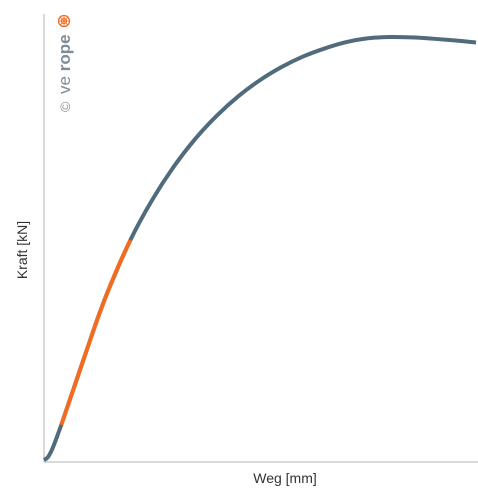  What do you see at coordinates (64, 73) in the screenshot?
I see `svg-text: © ve rope` at bounding box center [64, 73].